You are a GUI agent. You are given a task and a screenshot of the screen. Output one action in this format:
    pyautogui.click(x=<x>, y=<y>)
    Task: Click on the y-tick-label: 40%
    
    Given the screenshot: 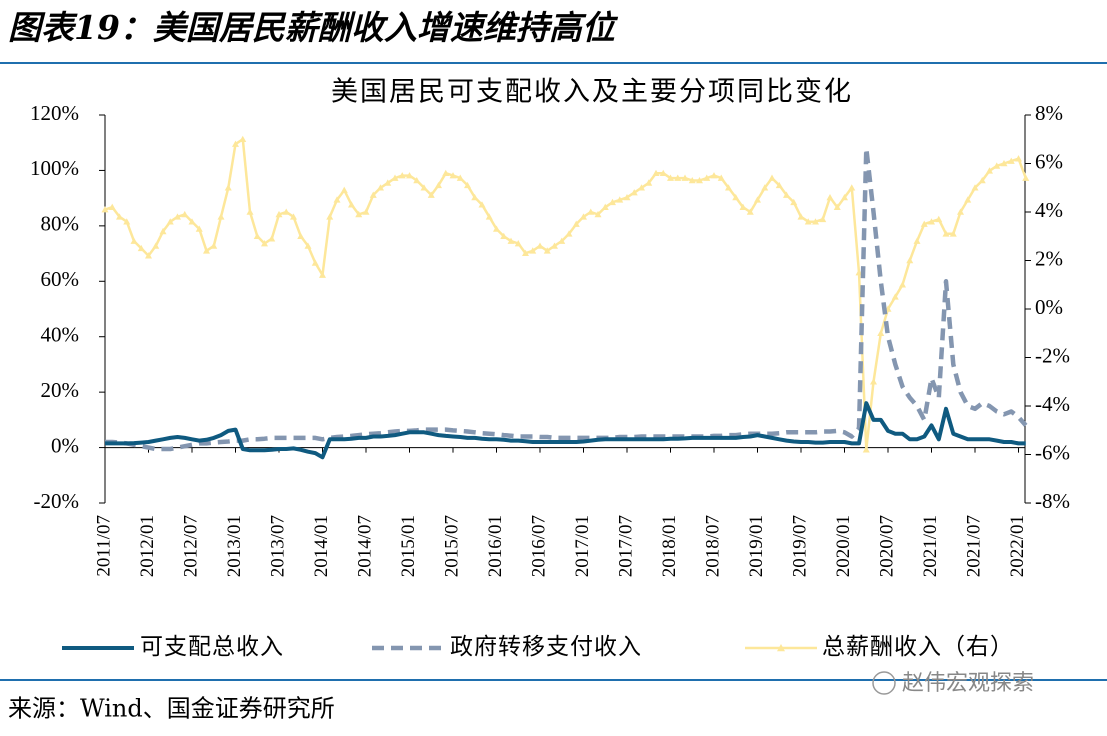 What is the action you would take?
    pyautogui.click(x=60, y=335)
    